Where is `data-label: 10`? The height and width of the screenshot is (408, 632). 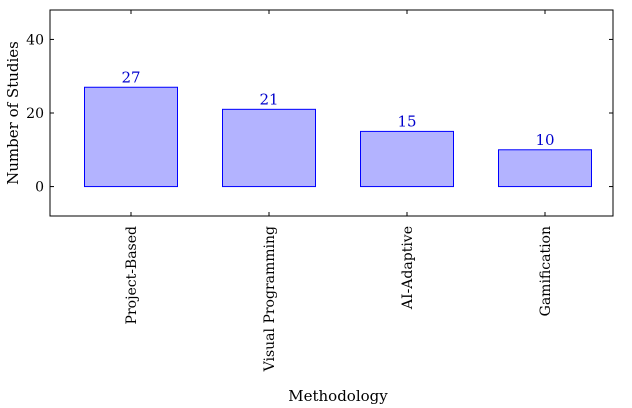
data-label: 10 is located at coordinates (544, 140).